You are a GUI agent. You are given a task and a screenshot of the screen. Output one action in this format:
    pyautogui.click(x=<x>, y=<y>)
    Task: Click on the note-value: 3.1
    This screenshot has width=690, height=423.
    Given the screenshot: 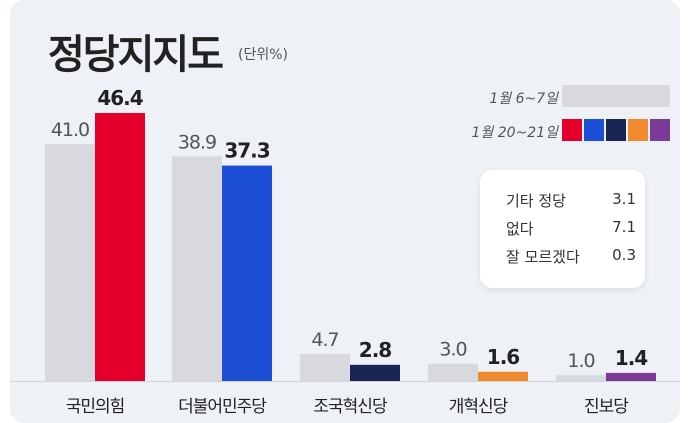 What is the action you would take?
    pyautogui.click(x=624, y=199)
    